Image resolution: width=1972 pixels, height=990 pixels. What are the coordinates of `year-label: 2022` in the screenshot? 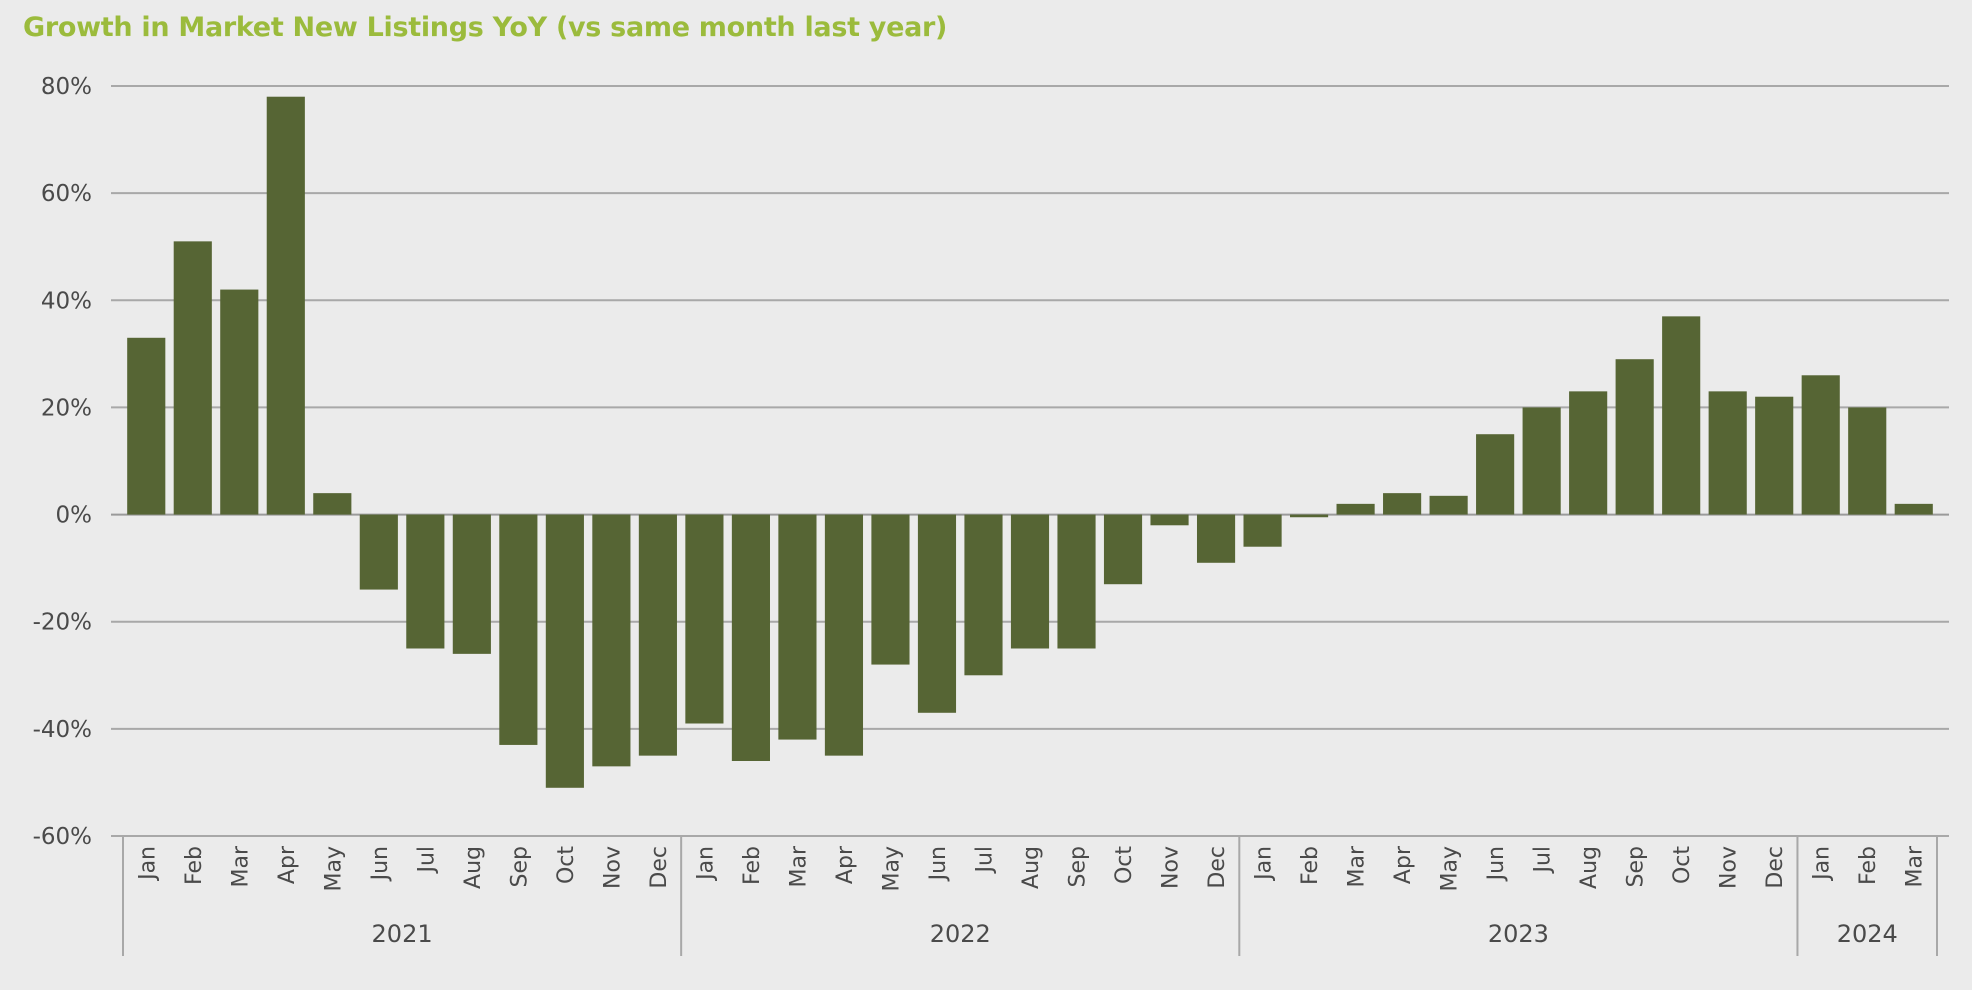 It's located at (960, 934).